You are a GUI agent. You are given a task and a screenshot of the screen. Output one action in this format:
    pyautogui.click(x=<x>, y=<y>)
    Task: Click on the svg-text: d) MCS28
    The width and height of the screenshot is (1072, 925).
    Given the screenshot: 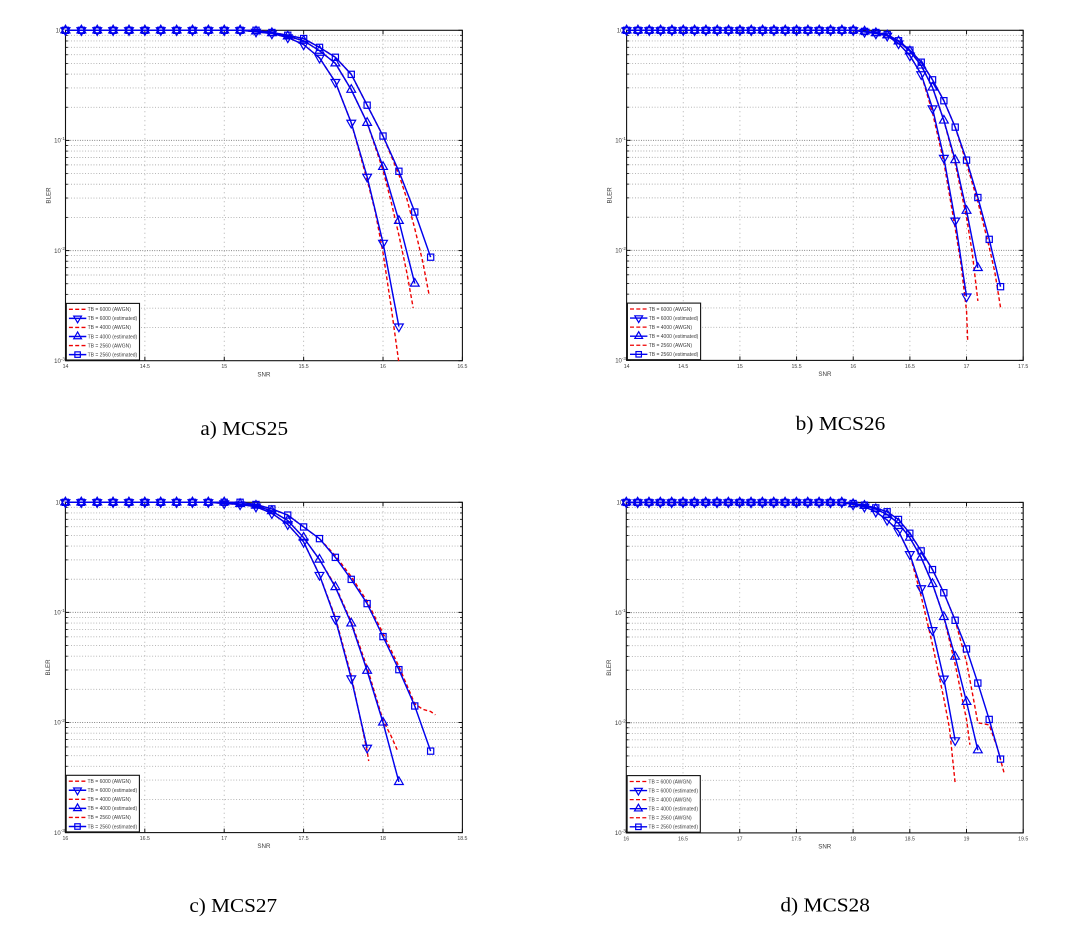 What is the action you would take?
    pyautogui.click(x=825, y=906)
    